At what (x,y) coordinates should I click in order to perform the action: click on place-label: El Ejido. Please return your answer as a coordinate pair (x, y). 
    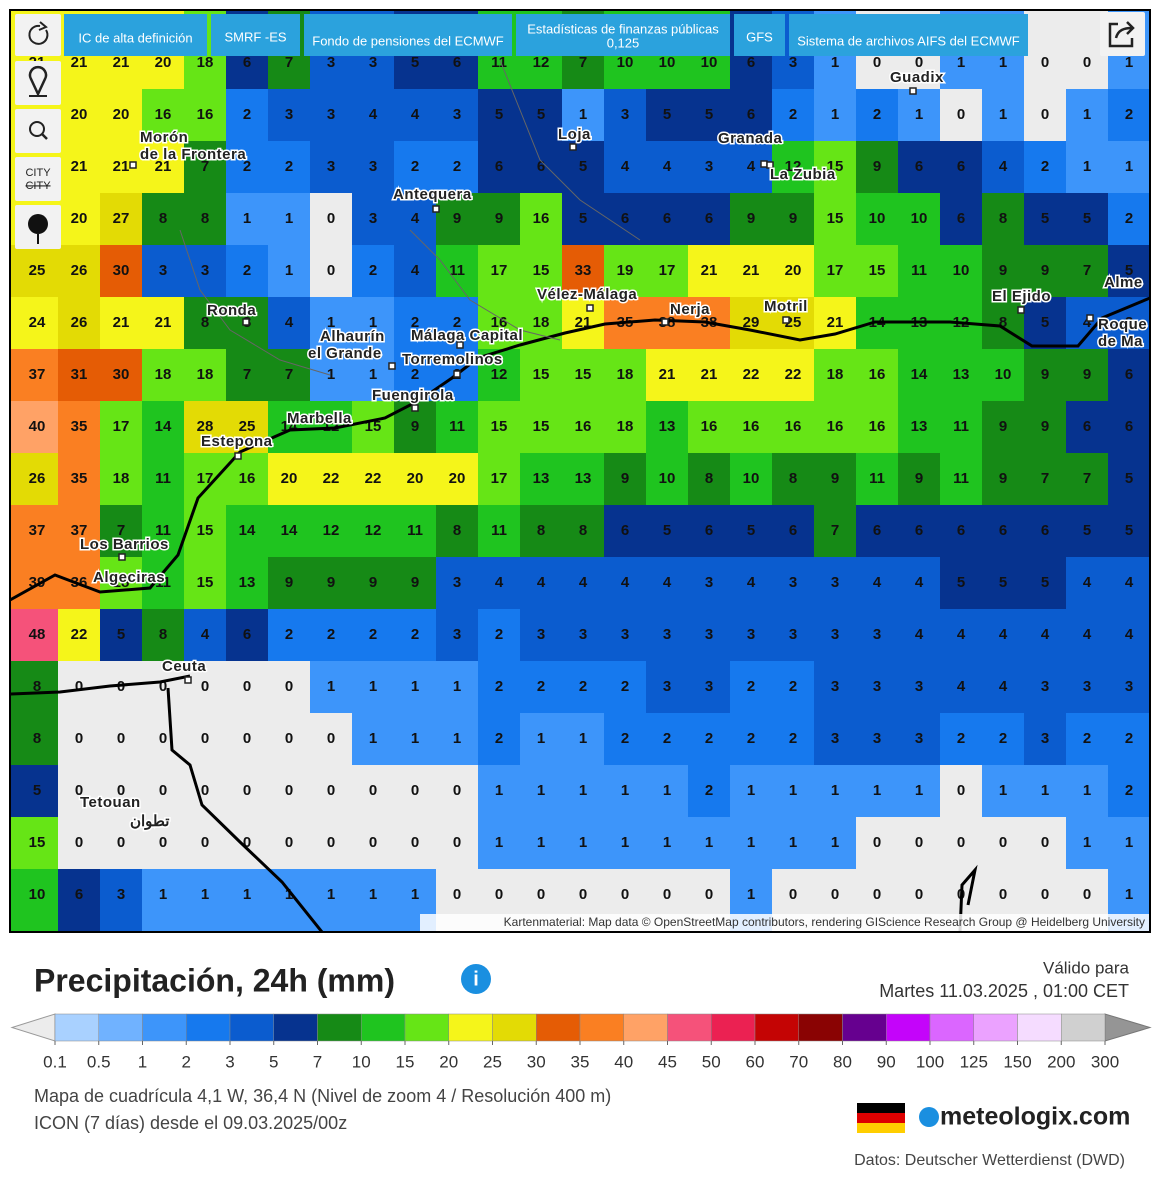
    Looking at the image, I should click on (1021, 296).